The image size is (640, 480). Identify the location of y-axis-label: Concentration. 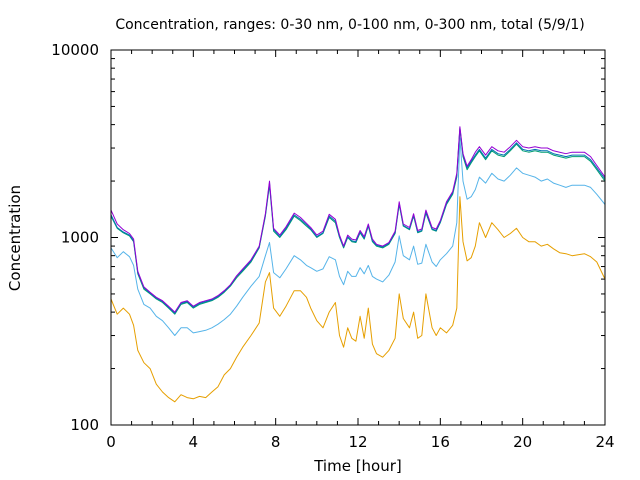
(15, 238).